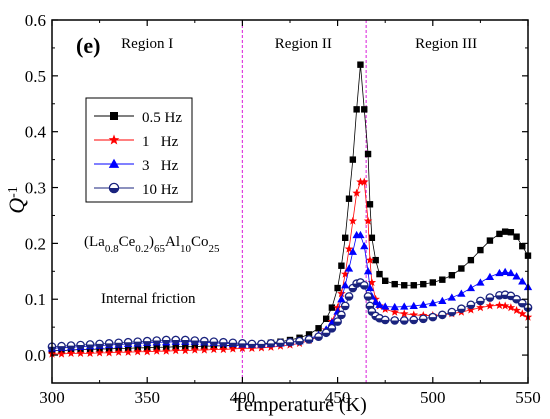  What do you see at coordinates (160, 166) in the screenshot?
I see `legend-label: 3 Hz` at bounding box center [160, 166].